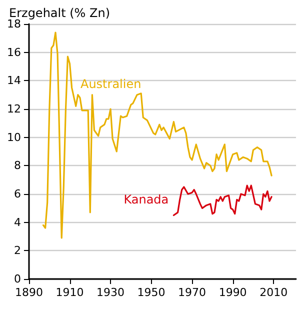 The image size is (300, 318). I want to click on y-tick-label: 18, so click(14, 24).